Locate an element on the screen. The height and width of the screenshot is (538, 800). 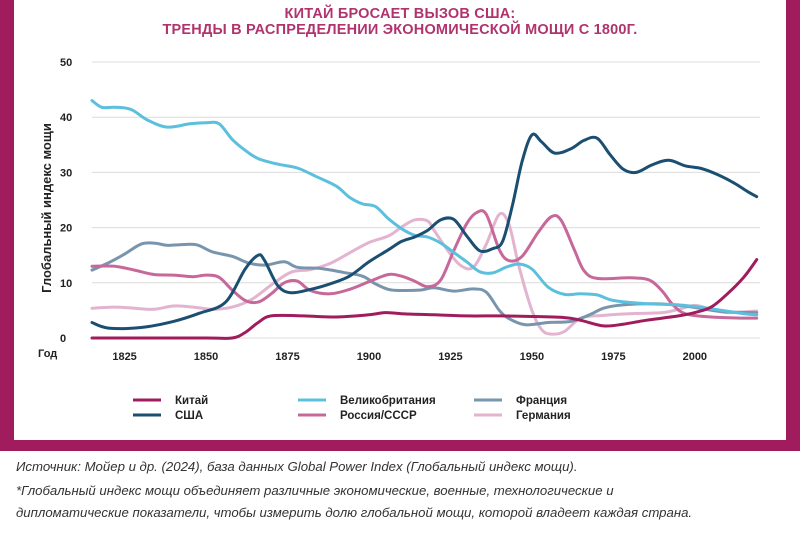
x-tick-label: 2000 is located at coordinates (695, 357).